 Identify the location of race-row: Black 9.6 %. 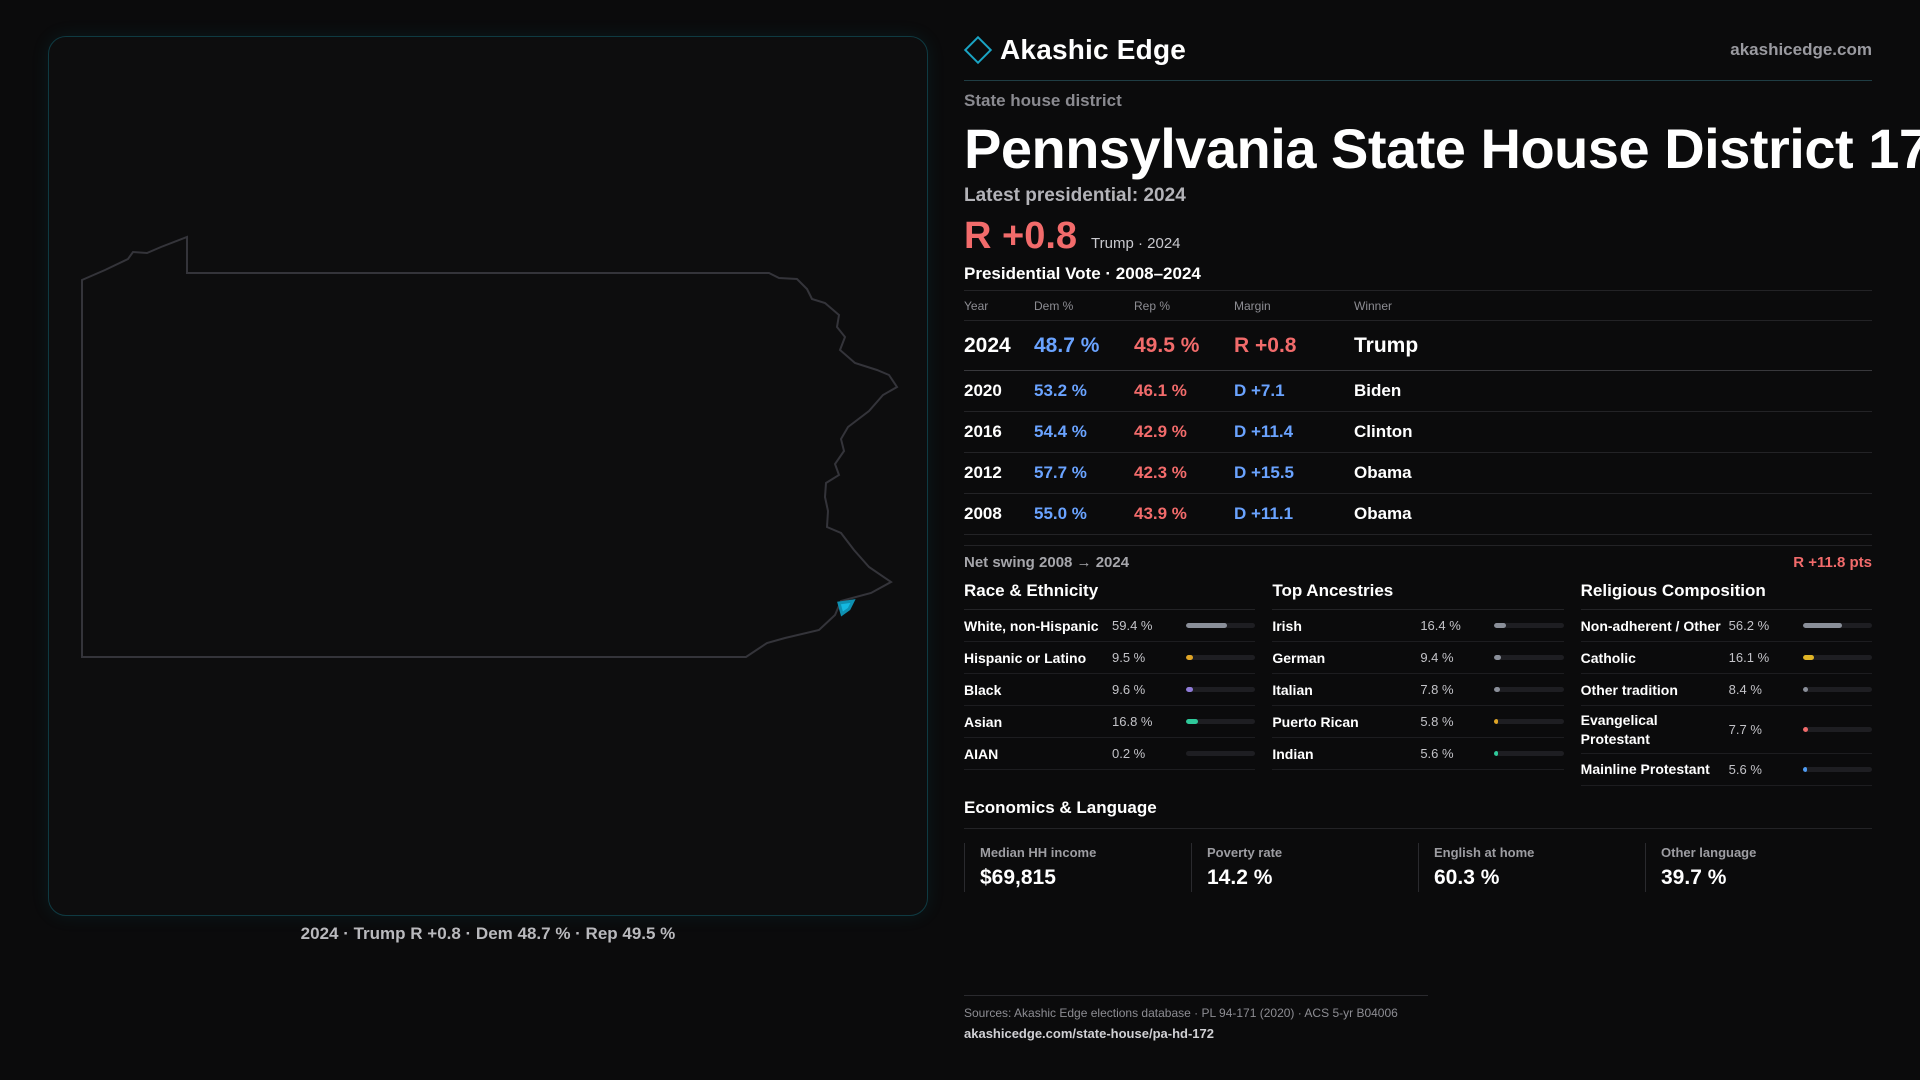
(1110, 690).